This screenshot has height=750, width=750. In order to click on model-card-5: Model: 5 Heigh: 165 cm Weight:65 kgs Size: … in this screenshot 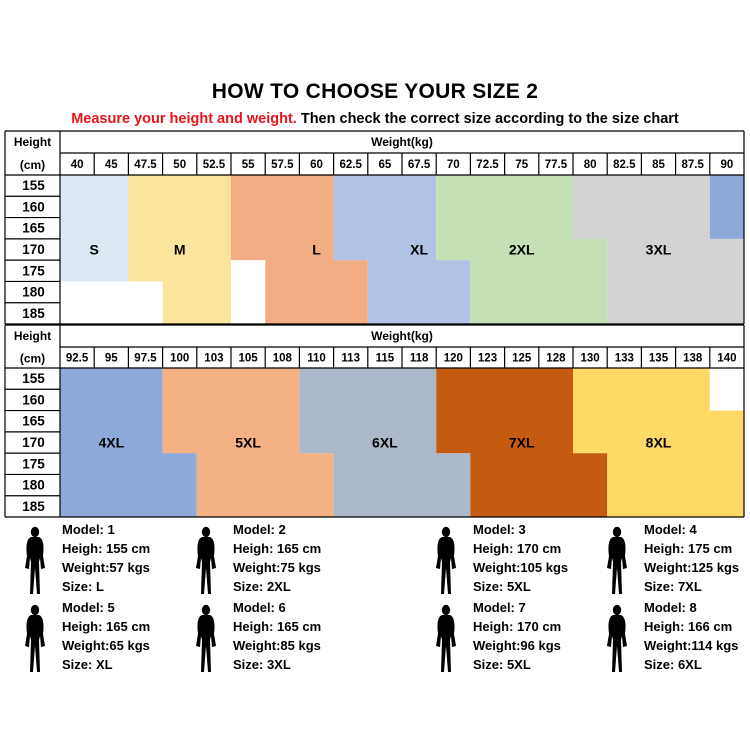, I will do `click(107, 637)`.